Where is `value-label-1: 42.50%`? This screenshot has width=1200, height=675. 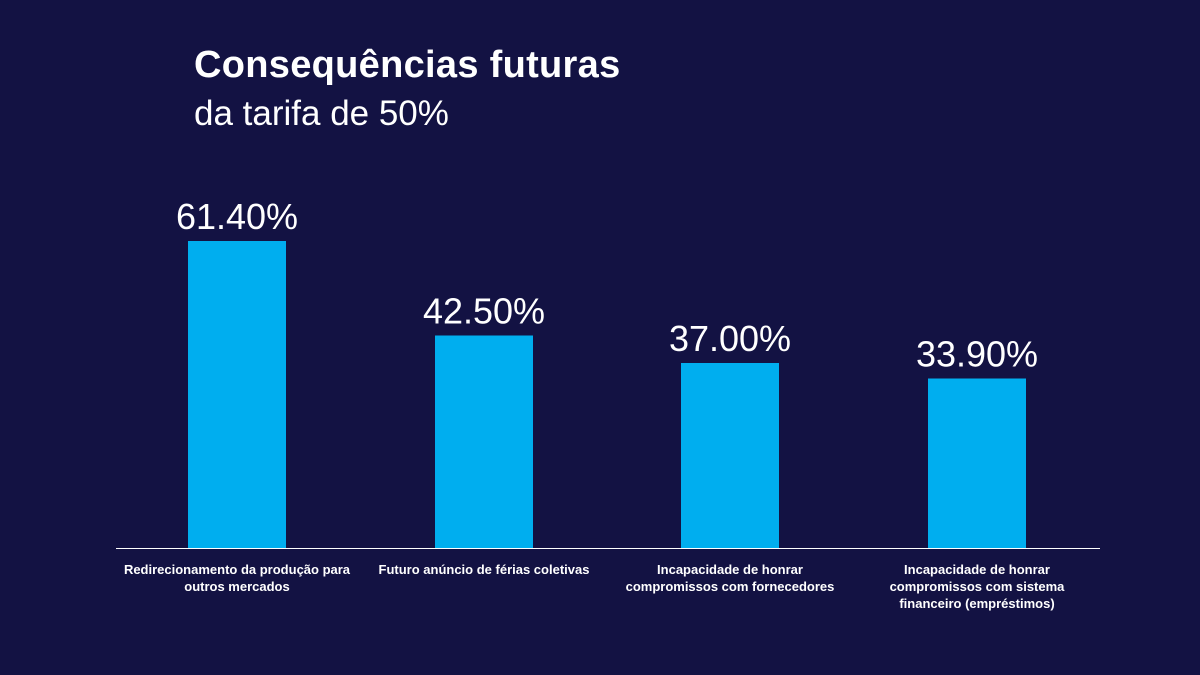
value-label-1: 42.50% is located at coordinates (484, 311).